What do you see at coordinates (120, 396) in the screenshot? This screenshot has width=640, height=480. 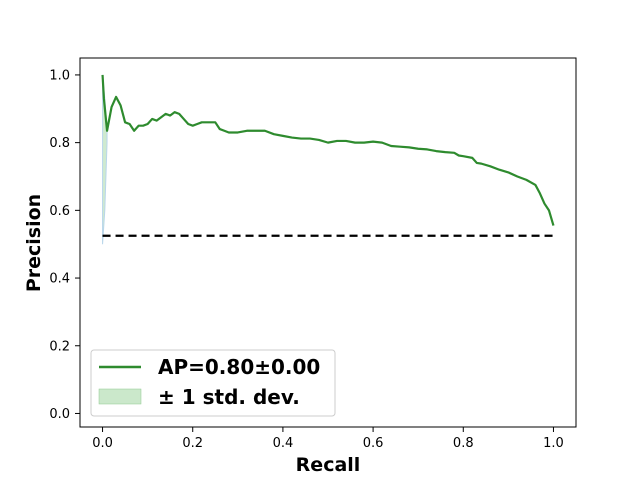 I see `legend-band-swatch` at bounding box center [120, 396].